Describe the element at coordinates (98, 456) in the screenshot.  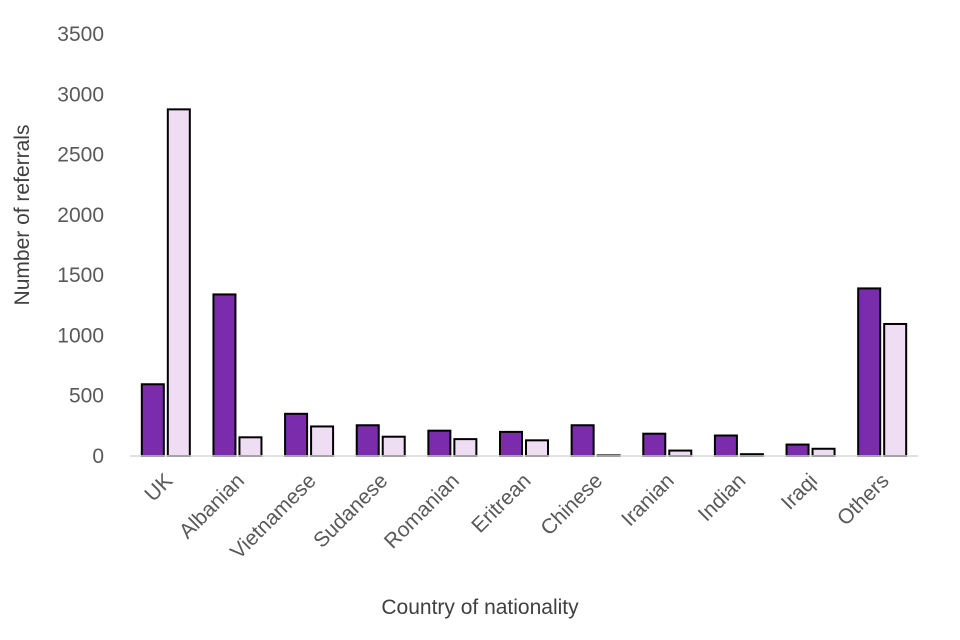
I see `y-tick-label: 0` at that location.